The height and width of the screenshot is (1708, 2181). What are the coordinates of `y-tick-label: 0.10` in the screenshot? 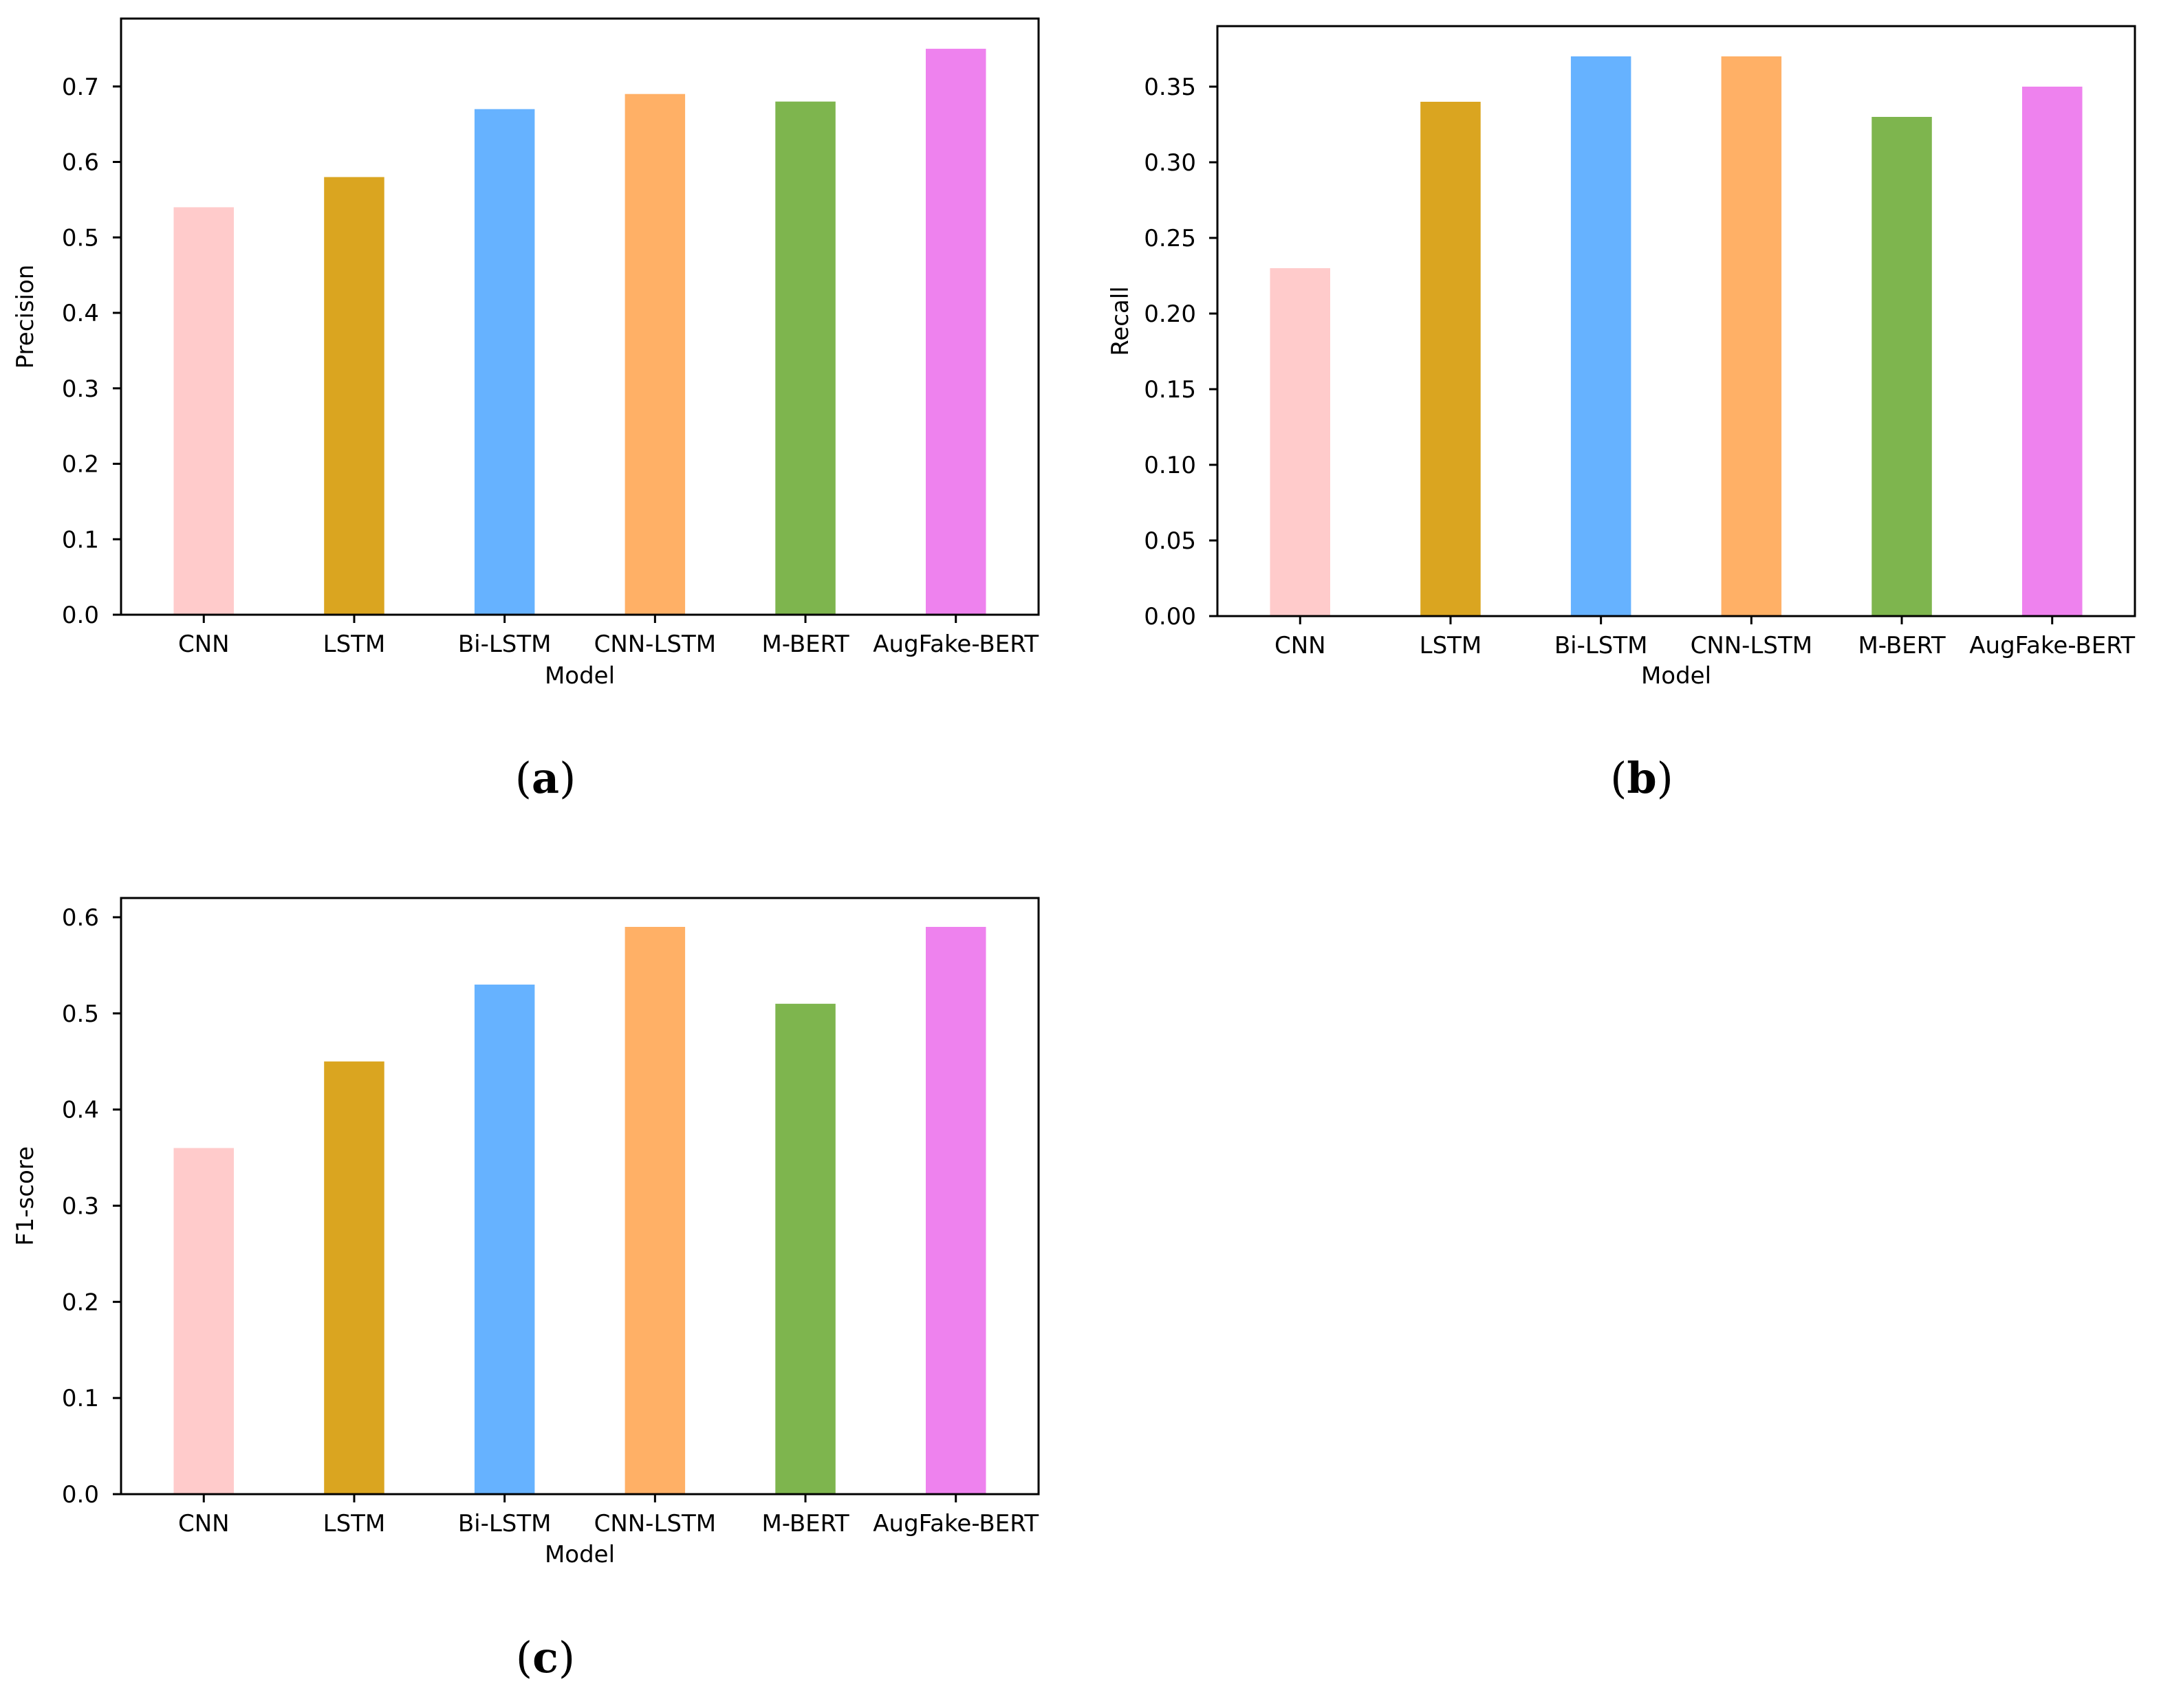 It's located at (1170, 465).